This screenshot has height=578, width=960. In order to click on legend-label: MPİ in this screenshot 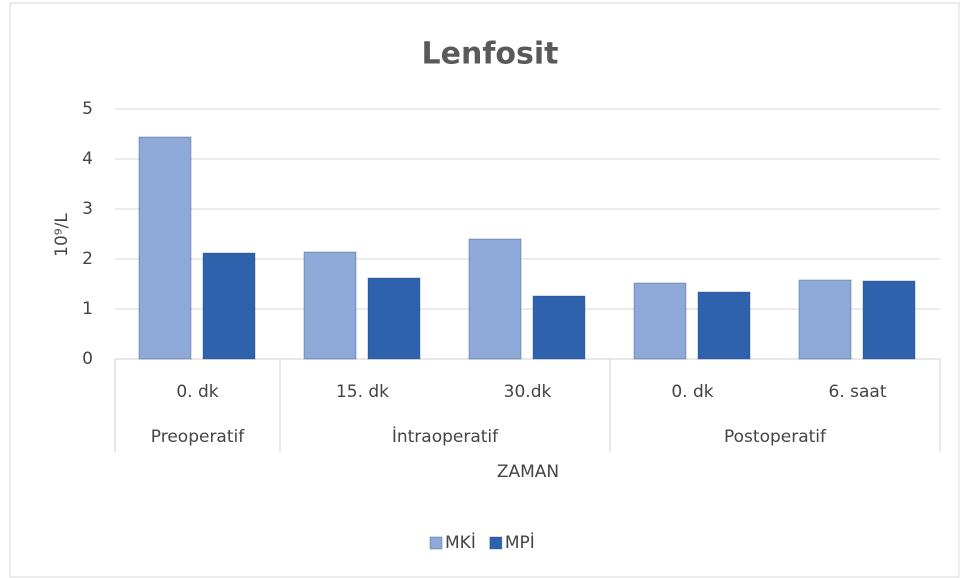, I will do `click(520, 542)`.